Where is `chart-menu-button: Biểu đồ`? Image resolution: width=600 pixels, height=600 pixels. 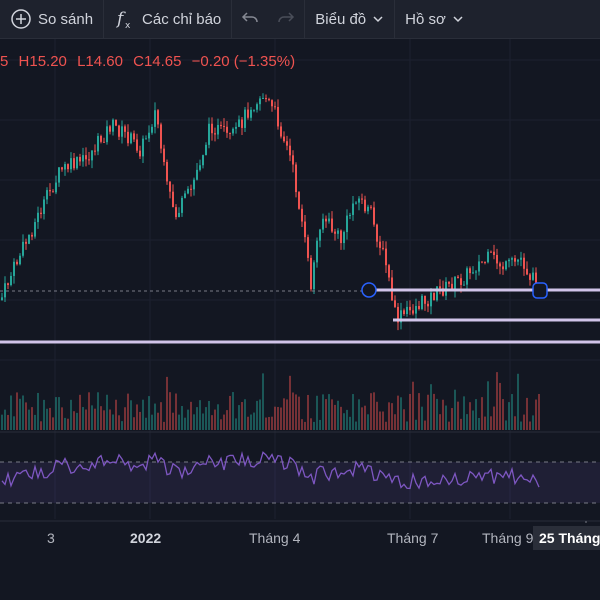
chart-menu-button: Biểu đồ is located at coordinates (349, 19).